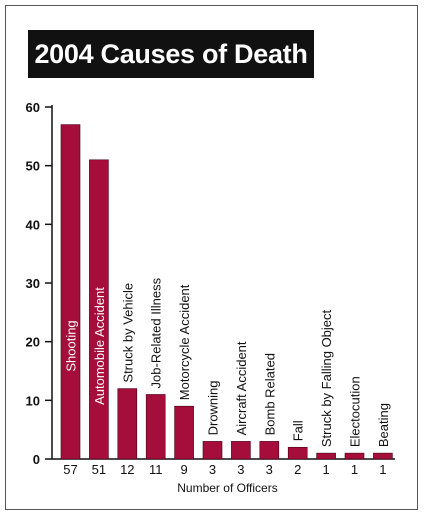 The image size is (425, 518). I want to click on chart-title: 2004 Causes of Death, so click(171, 53).